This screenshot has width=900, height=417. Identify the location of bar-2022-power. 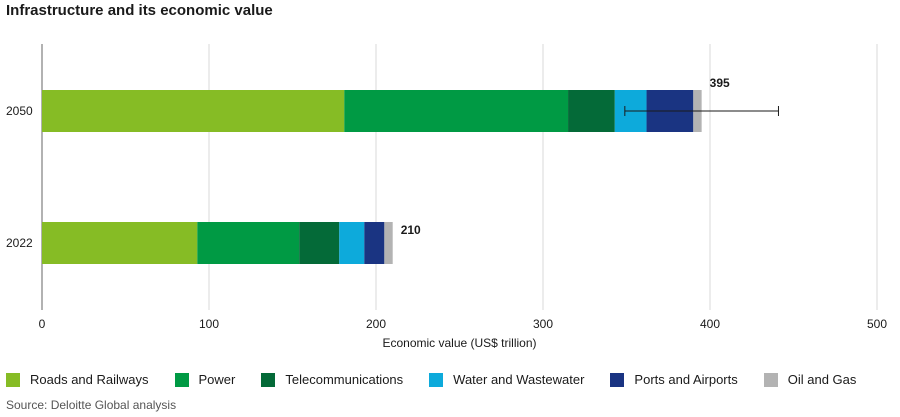
(248, 243).